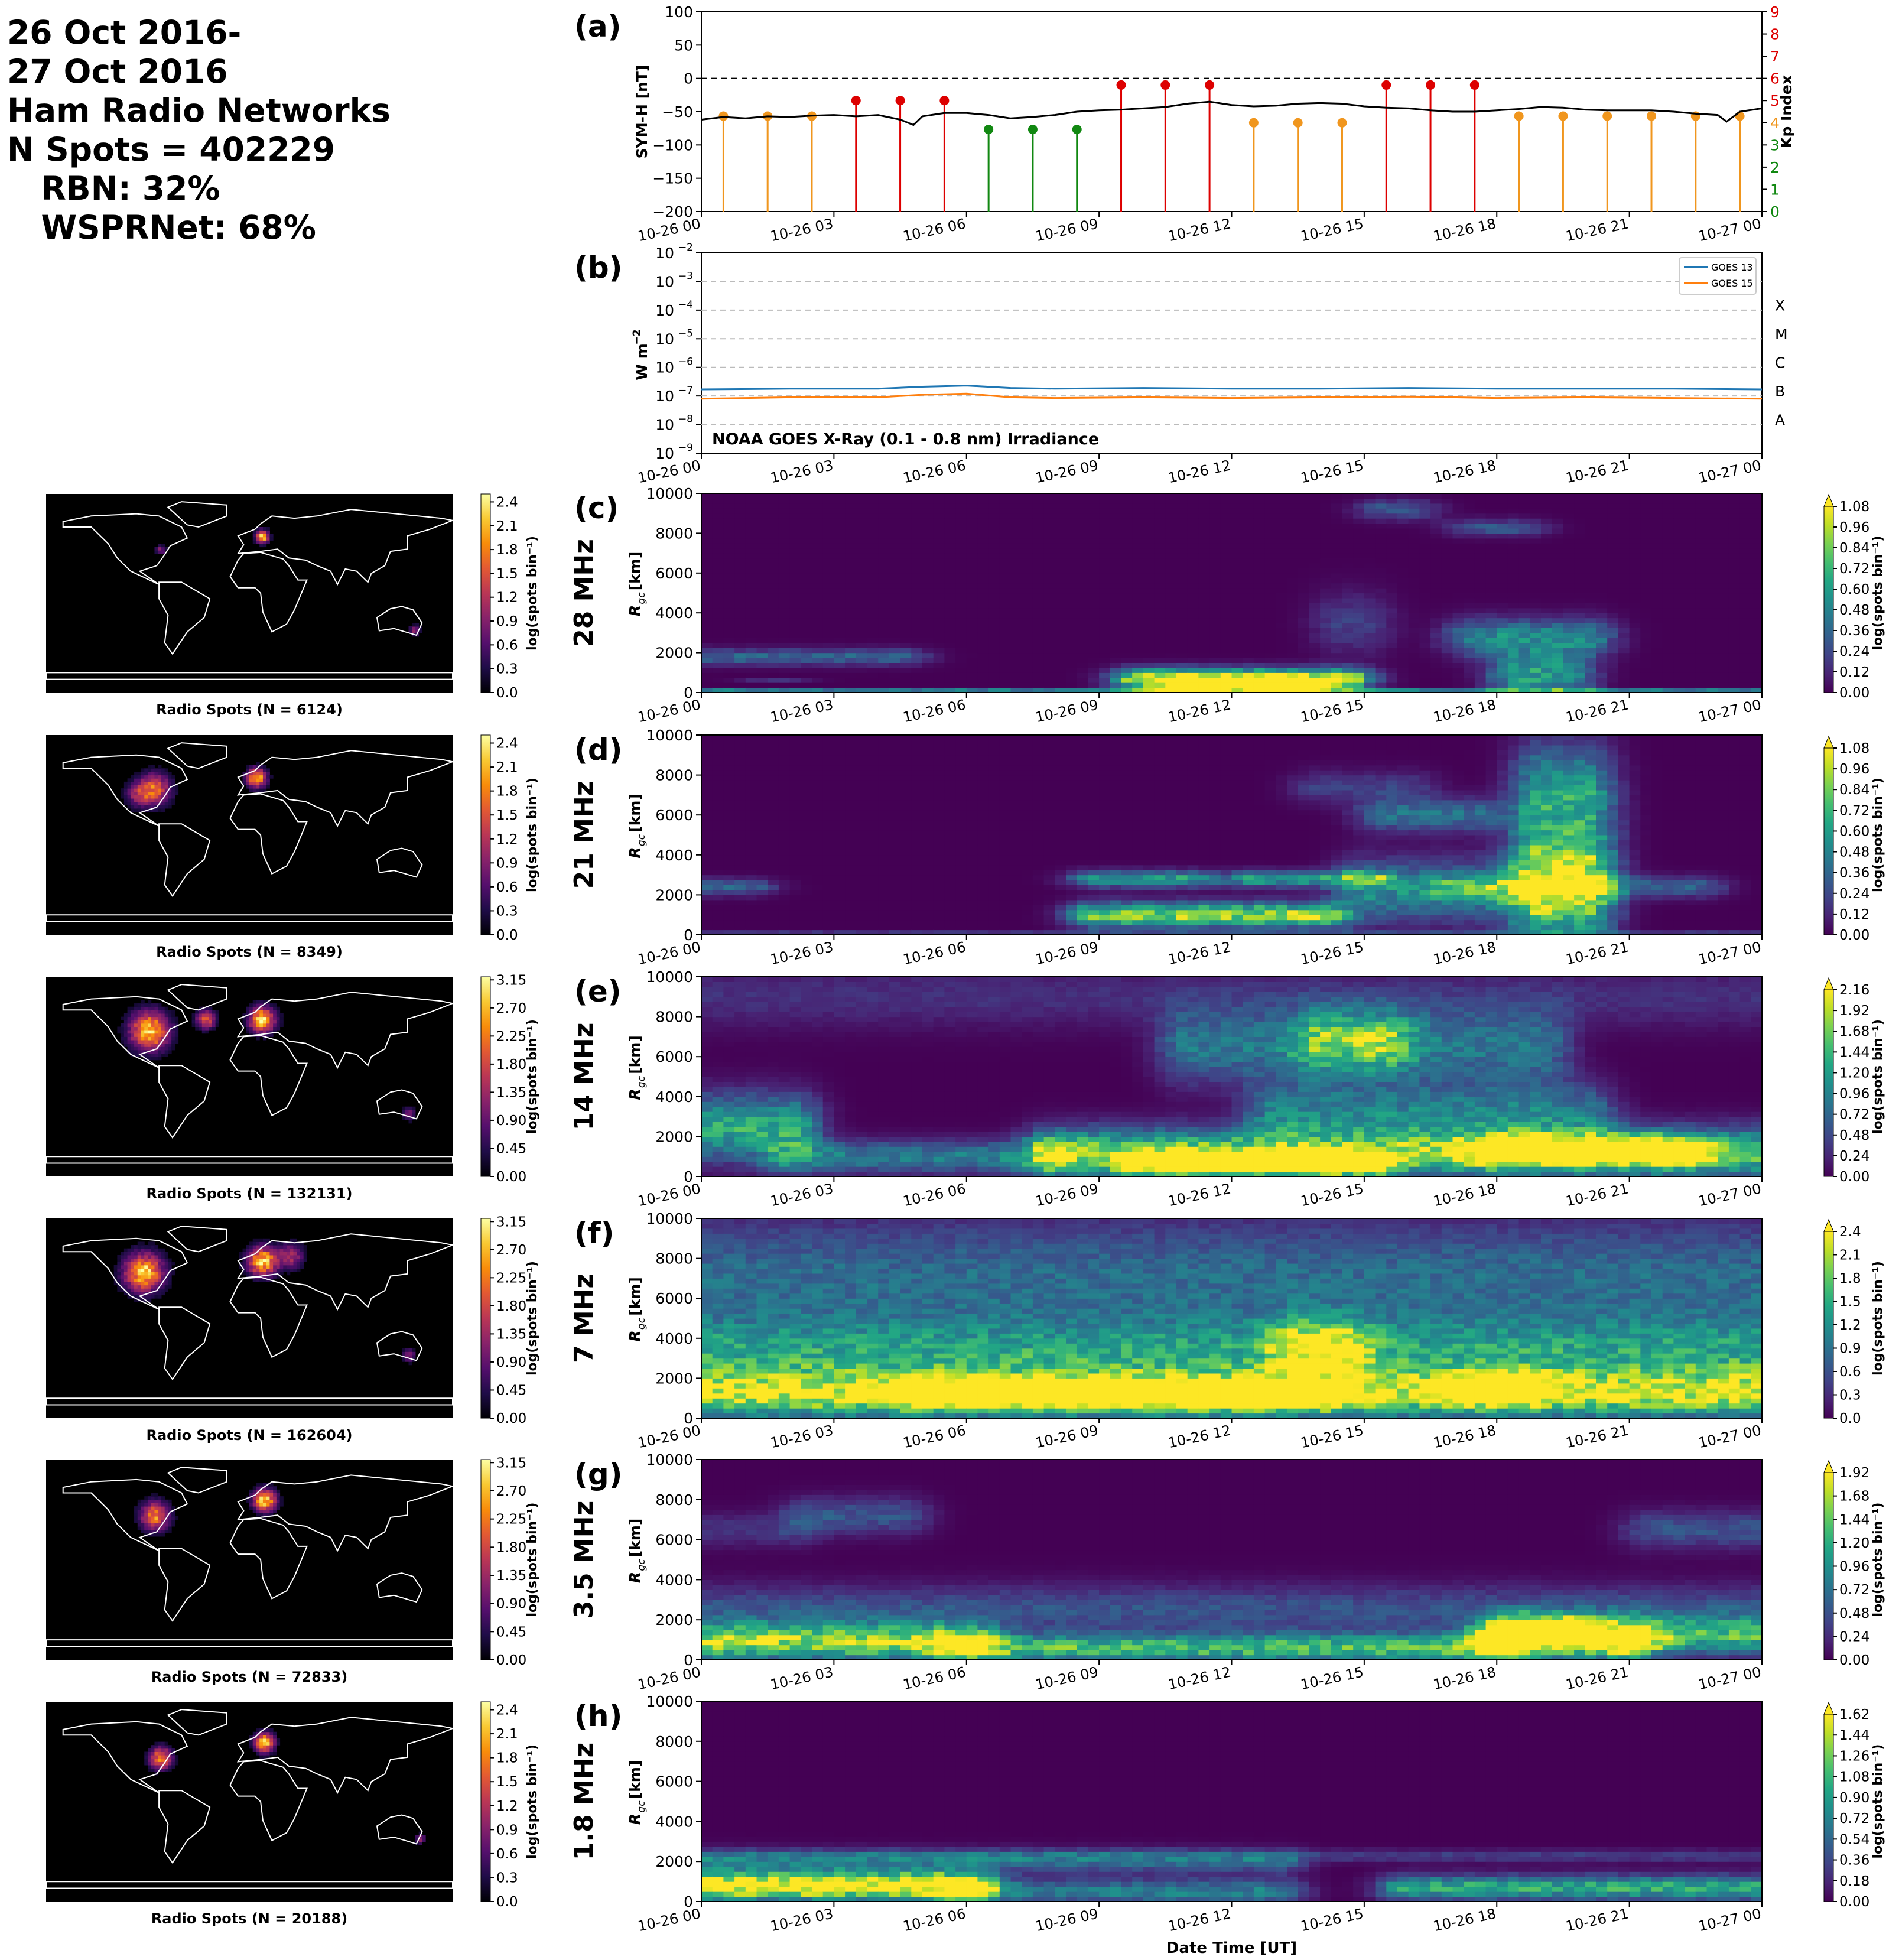 This screenshot has width=1899, height=1960. Describe the element at coordinates (642, 598) in the screenshot. I see `c-ylabel-sub: gc` at that location.